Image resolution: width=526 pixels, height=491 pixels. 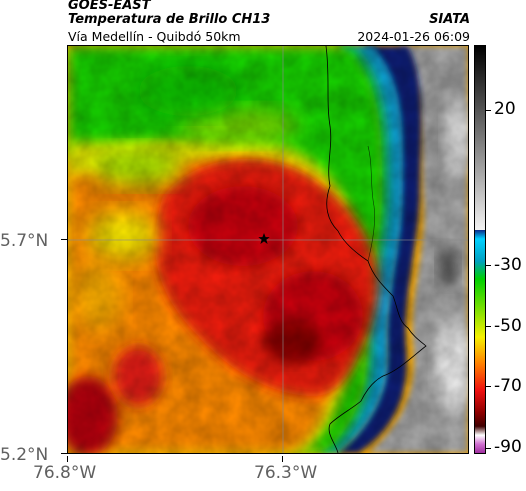 I want to click on colorbar-label: -30, so click(x=508, y=265).